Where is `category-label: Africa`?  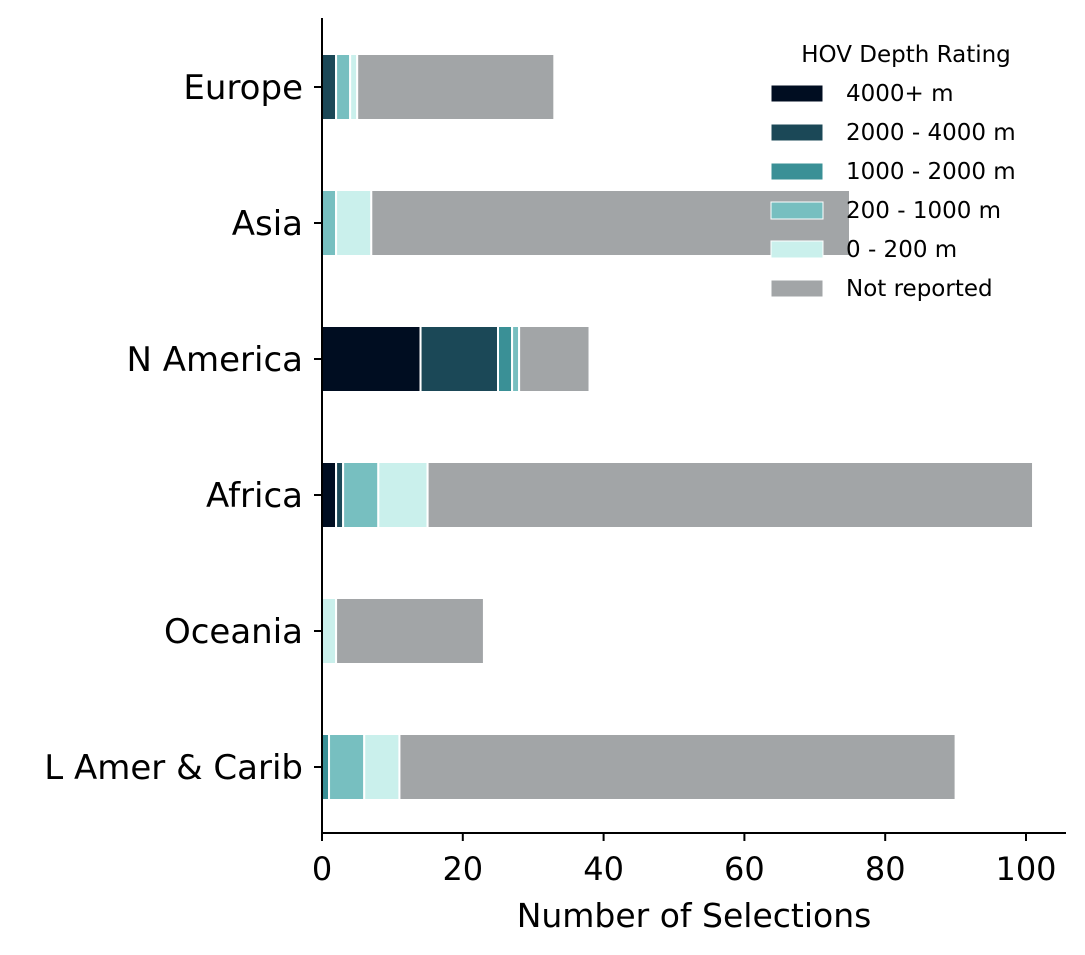 category-label: Africa is located at coordinates (254, 496).